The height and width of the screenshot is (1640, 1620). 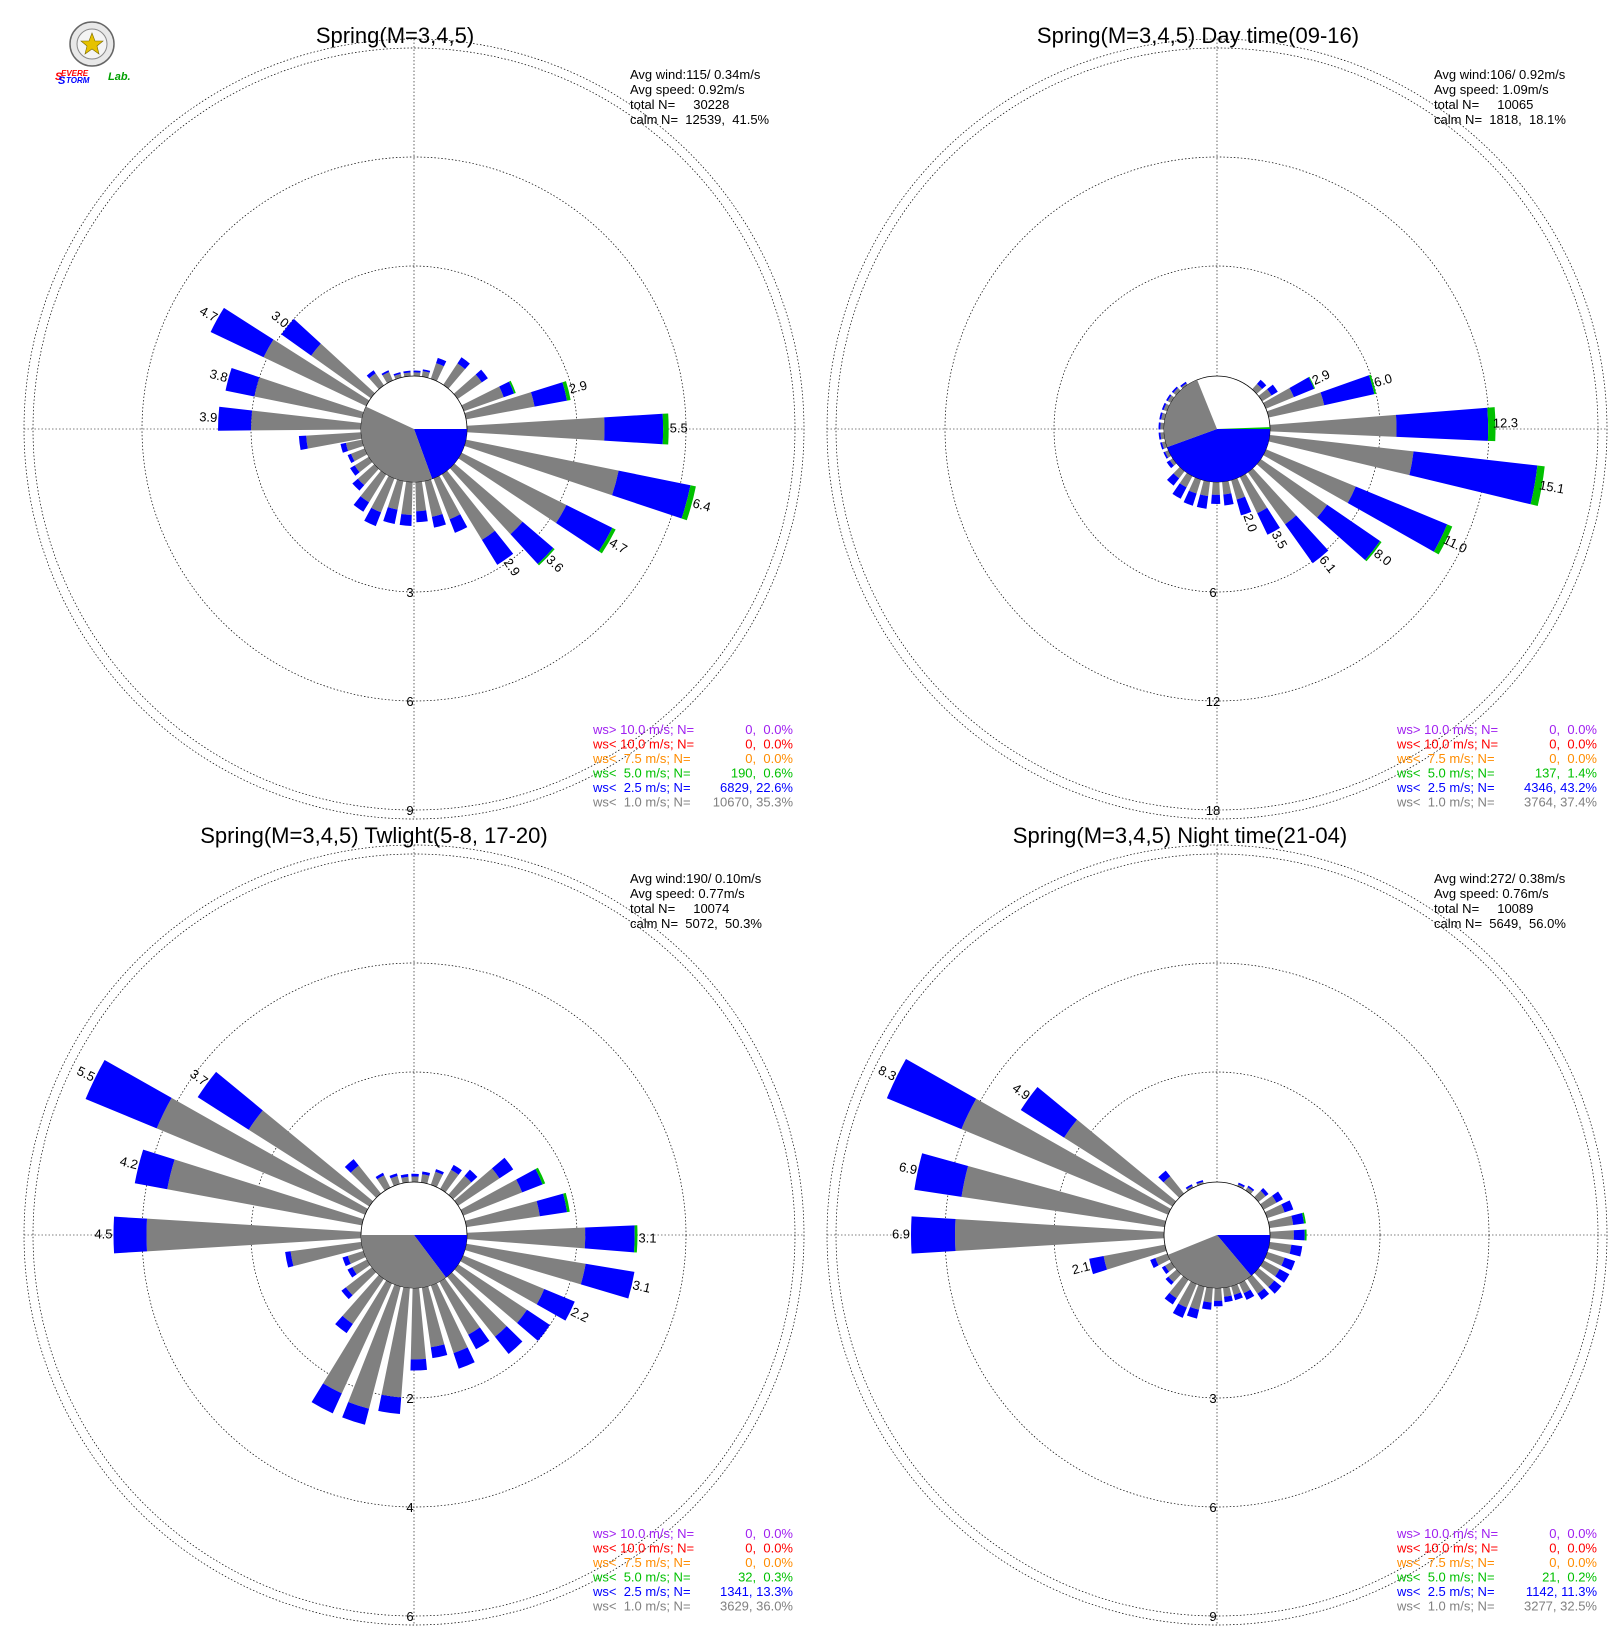 I want to click on petal-306: 3.7, so click(x=280, y=1136).